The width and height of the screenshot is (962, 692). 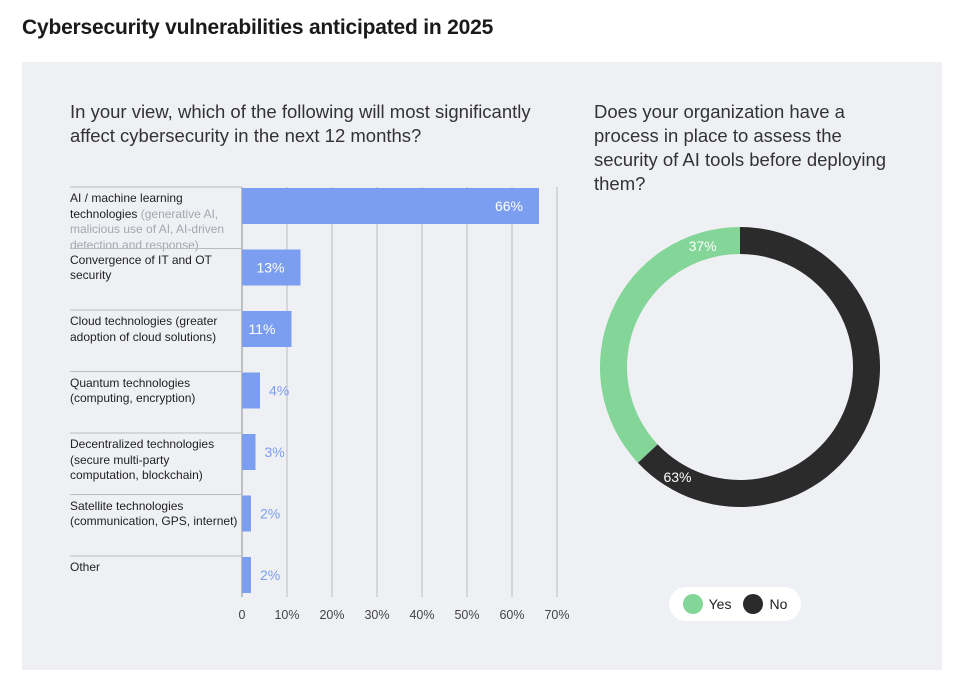 I want to click on x-tick-label-3: 30%, so click(x=376, y=615).